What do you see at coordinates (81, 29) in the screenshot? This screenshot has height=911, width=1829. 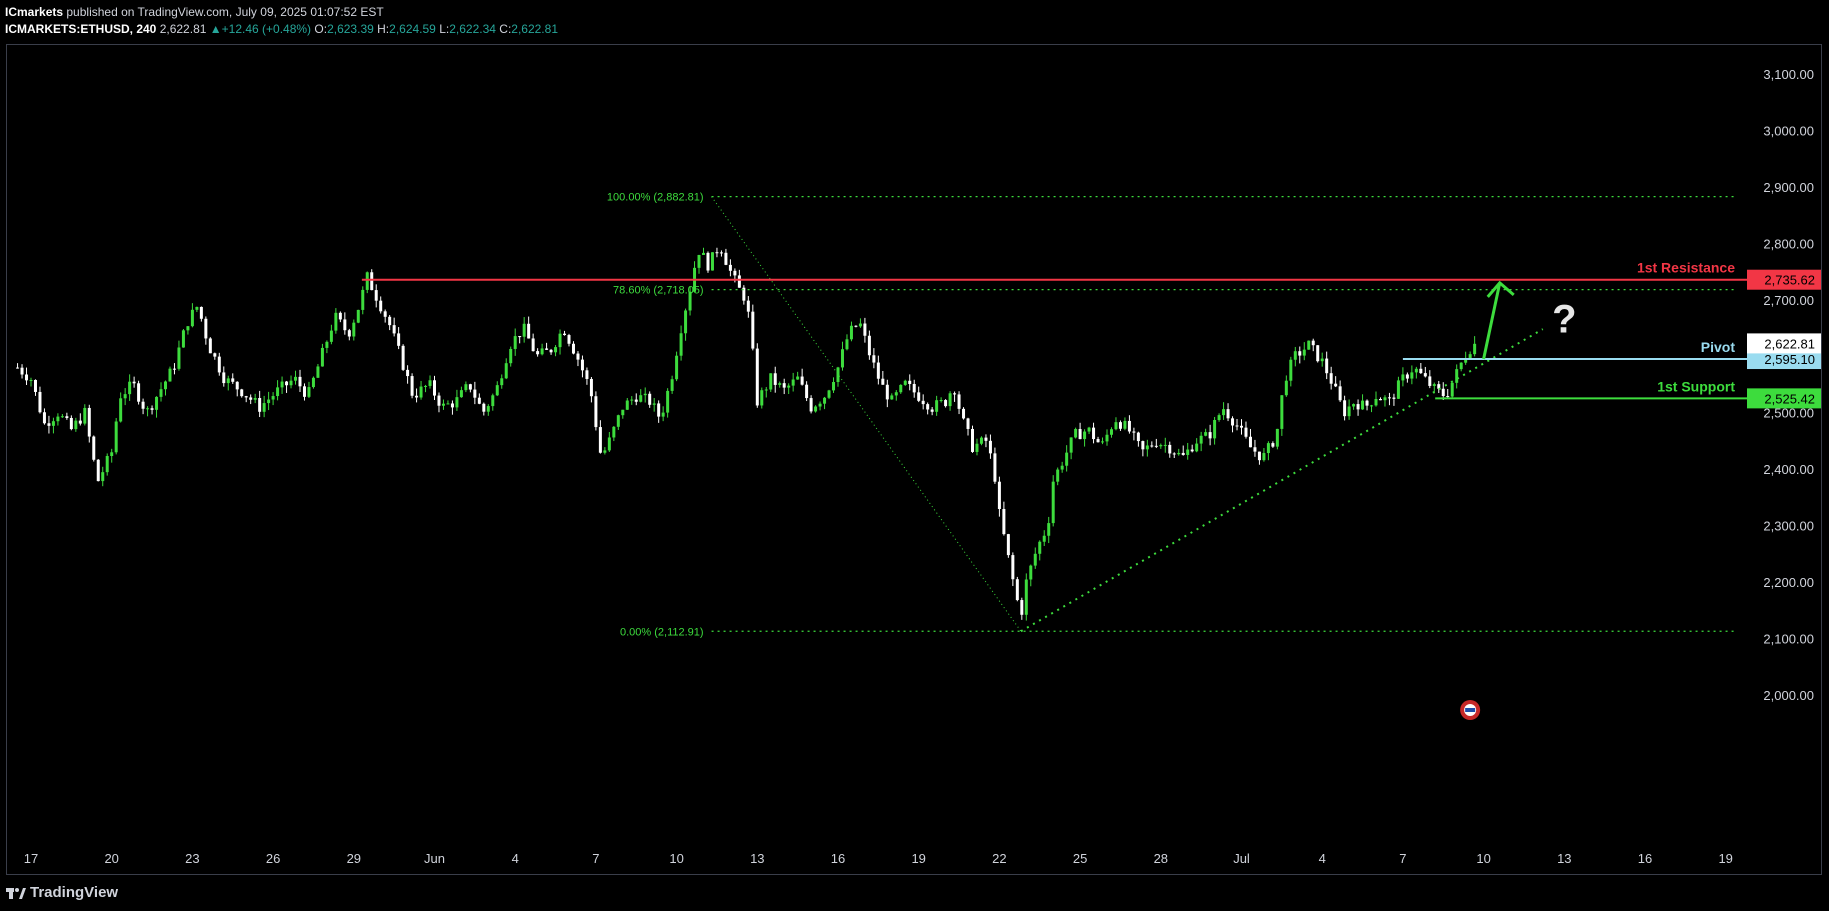 I see `symbol-name: ICMARKETS:ETHUSD, 240` at bounding box center [81, 29].